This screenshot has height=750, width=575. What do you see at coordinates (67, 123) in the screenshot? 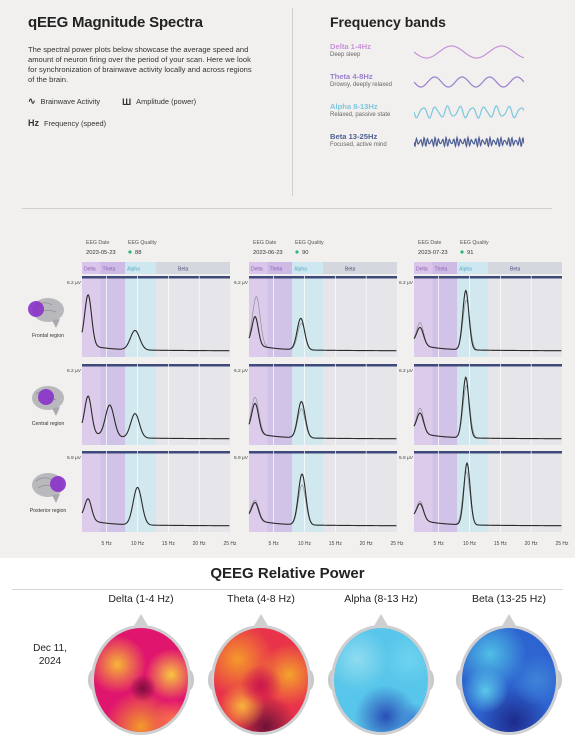
I see `legend-frequency: Hz Frequency (speed)` at bounding box center [67, 123].